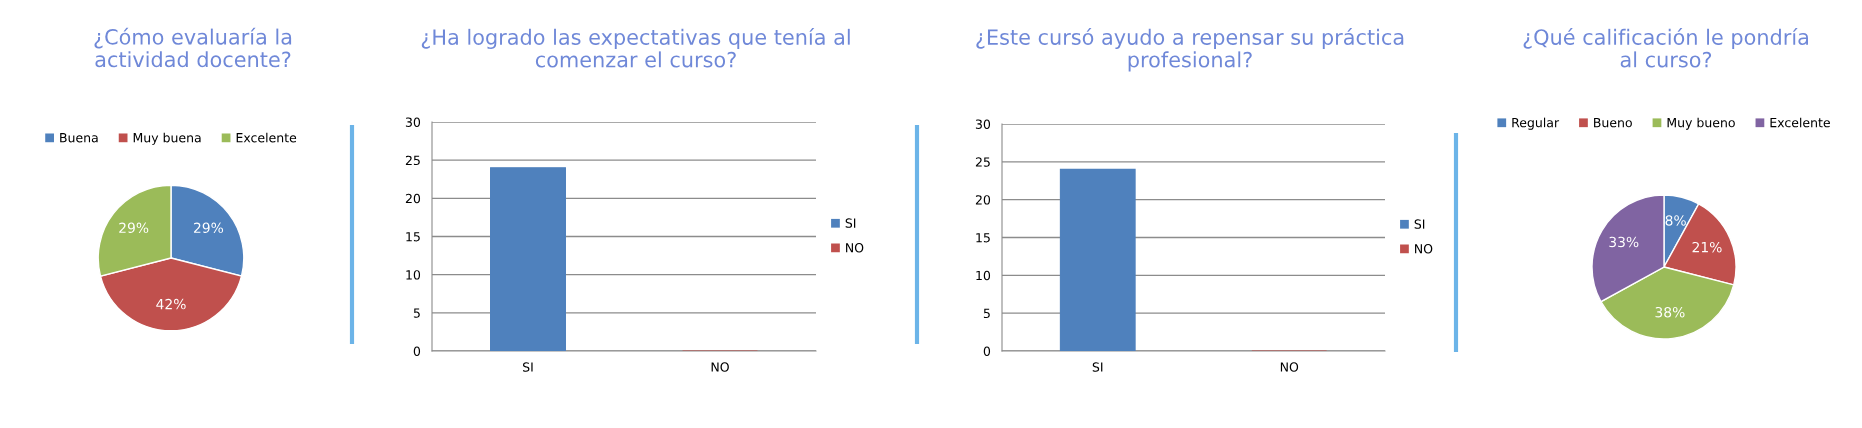 The height and width of the screenshot is (428, 1862). What do you see at coordinates (1670, 312) in the screenshot?
I see `data-label: 38%` at bounding box center [1670, 312].